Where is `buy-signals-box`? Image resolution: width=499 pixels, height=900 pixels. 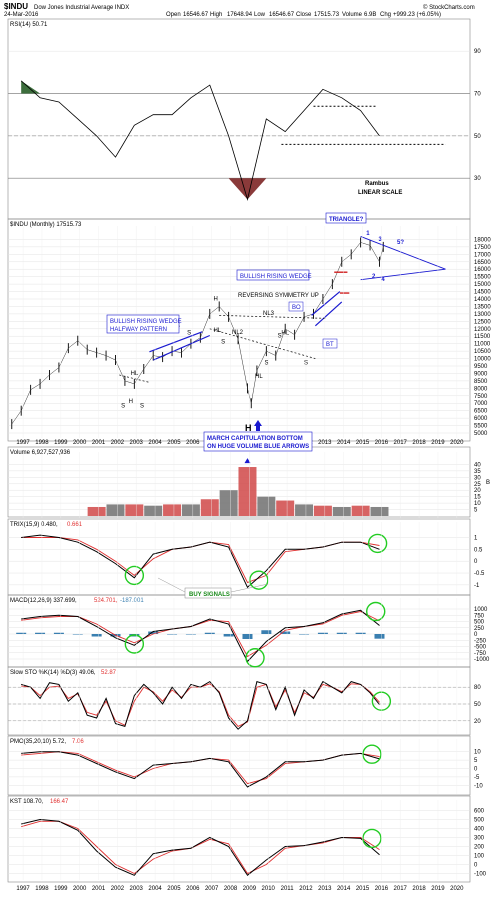 buy-signals-box is located at coordinates (208, 593).